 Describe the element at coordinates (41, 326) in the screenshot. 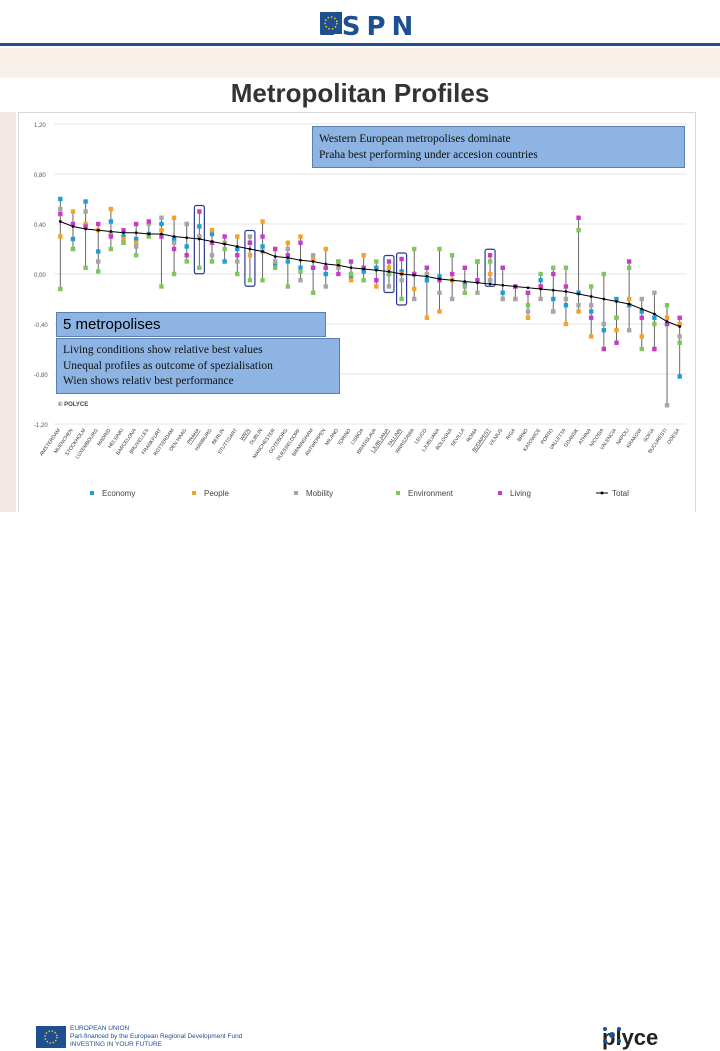

I see `y-tick-label: -0,40` at that location.